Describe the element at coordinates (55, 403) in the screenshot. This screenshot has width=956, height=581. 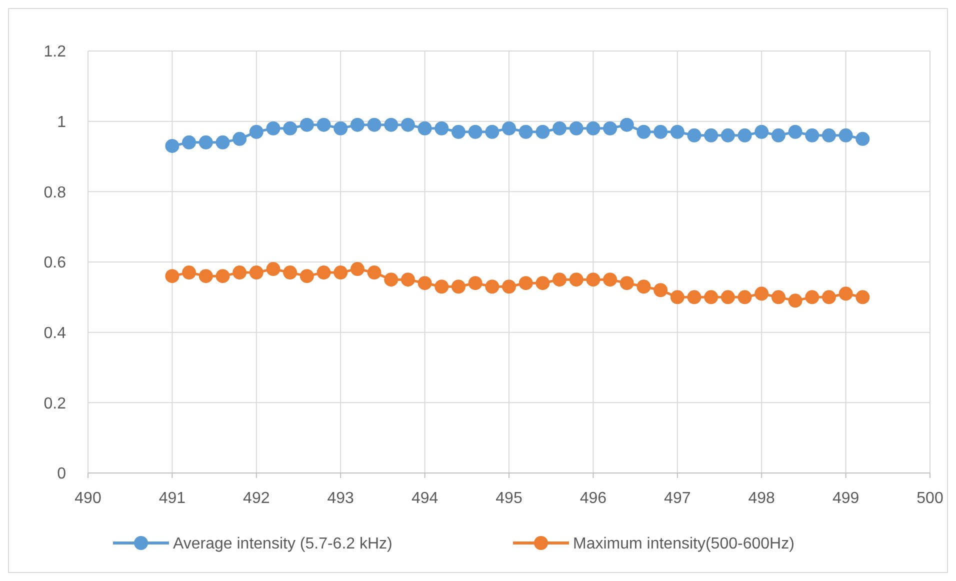
I see `y-tick-label: 0.2` at that location.